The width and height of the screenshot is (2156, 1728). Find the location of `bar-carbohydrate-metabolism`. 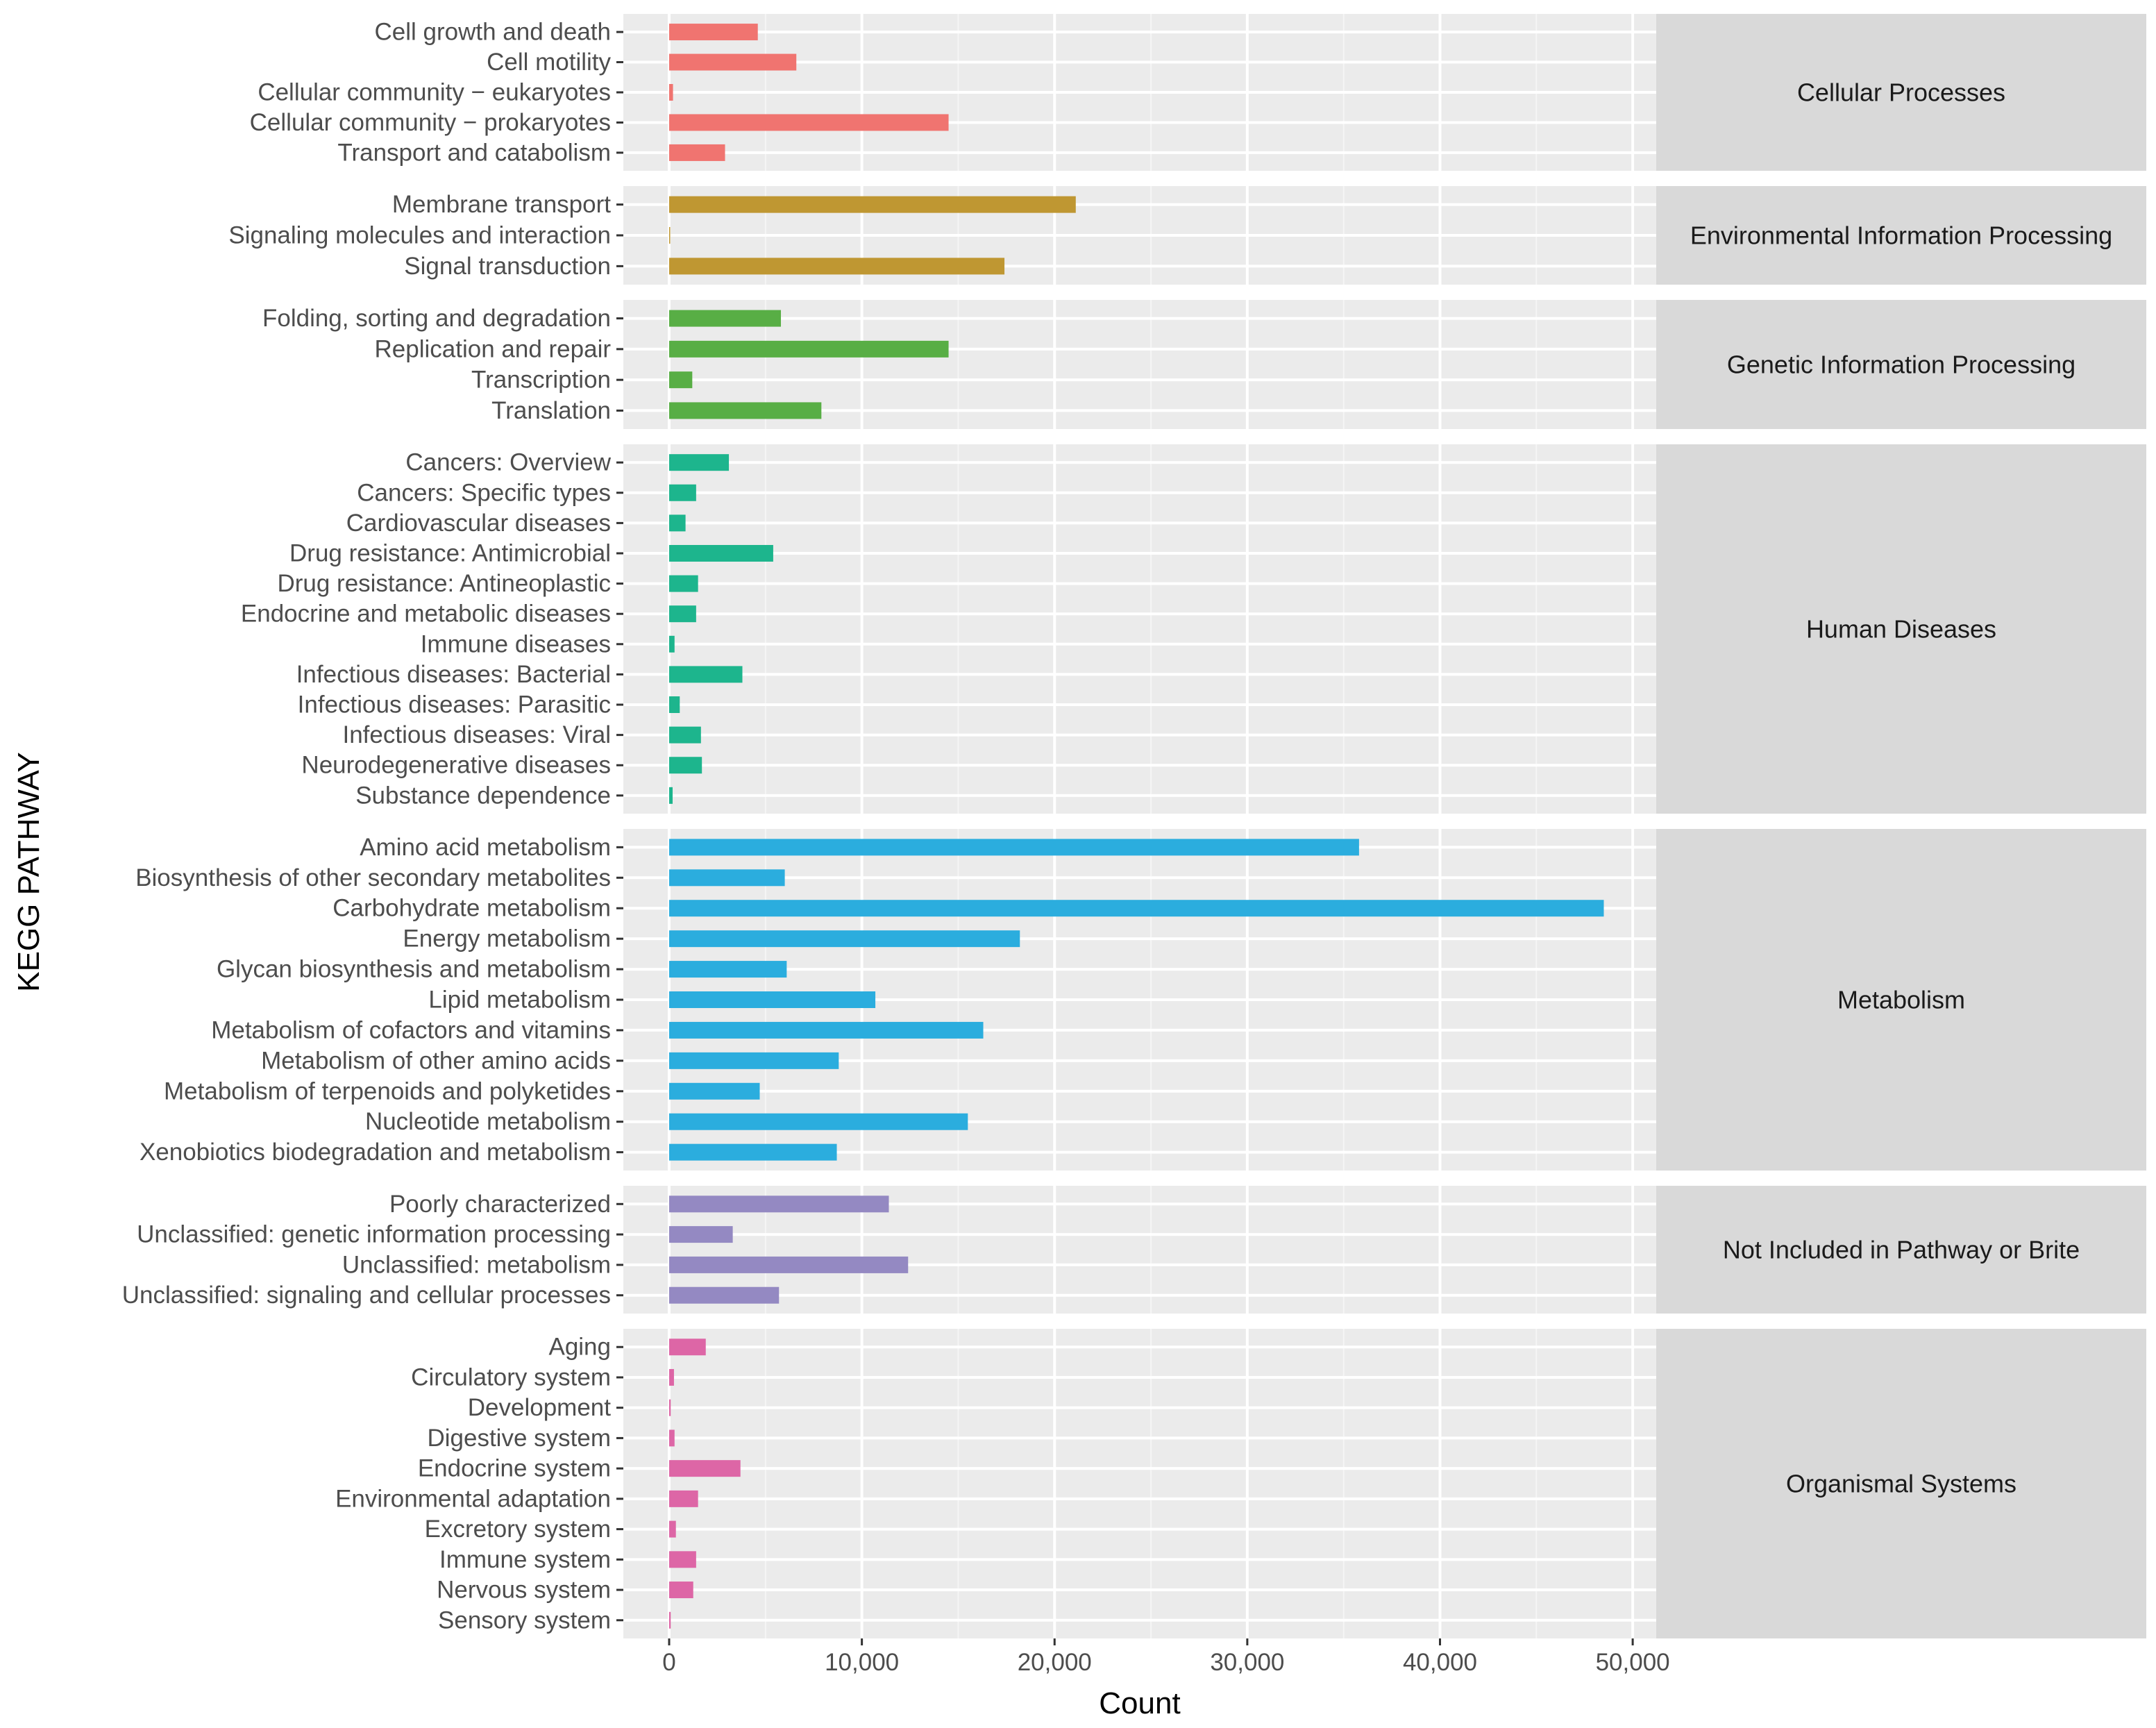

bar-carbohydrate-metabolism is located at coordinates (1136, 909).